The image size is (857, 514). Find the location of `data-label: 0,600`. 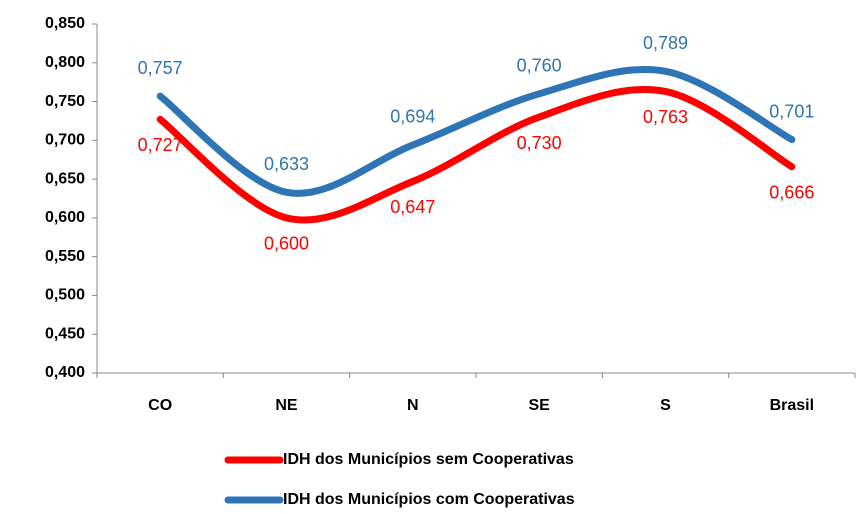

data-label: 0,600 is located at coordinates (286, 244).